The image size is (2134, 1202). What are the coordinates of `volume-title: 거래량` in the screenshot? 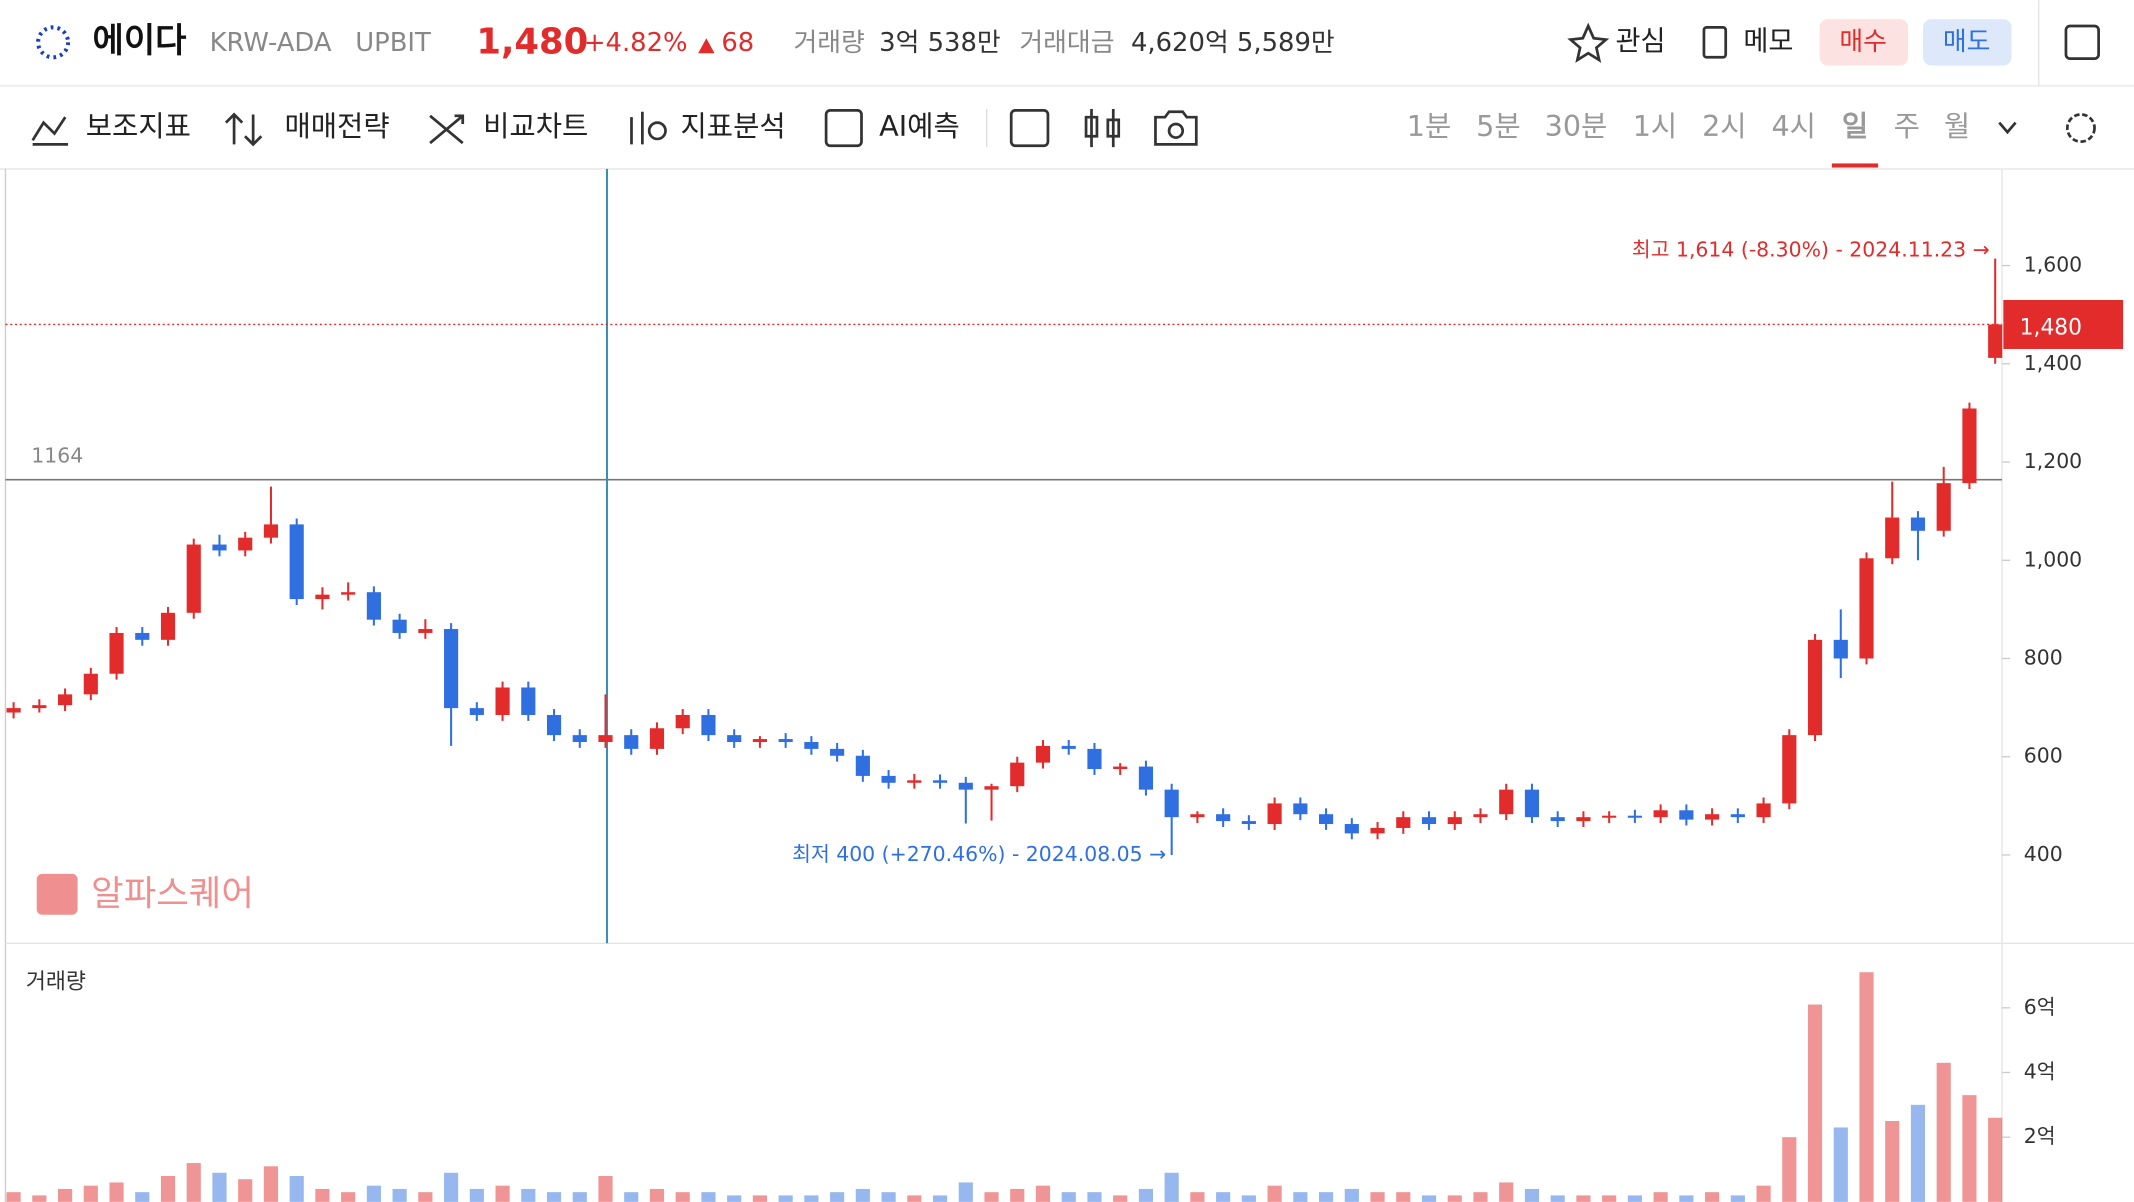 It's located at (56, 982).